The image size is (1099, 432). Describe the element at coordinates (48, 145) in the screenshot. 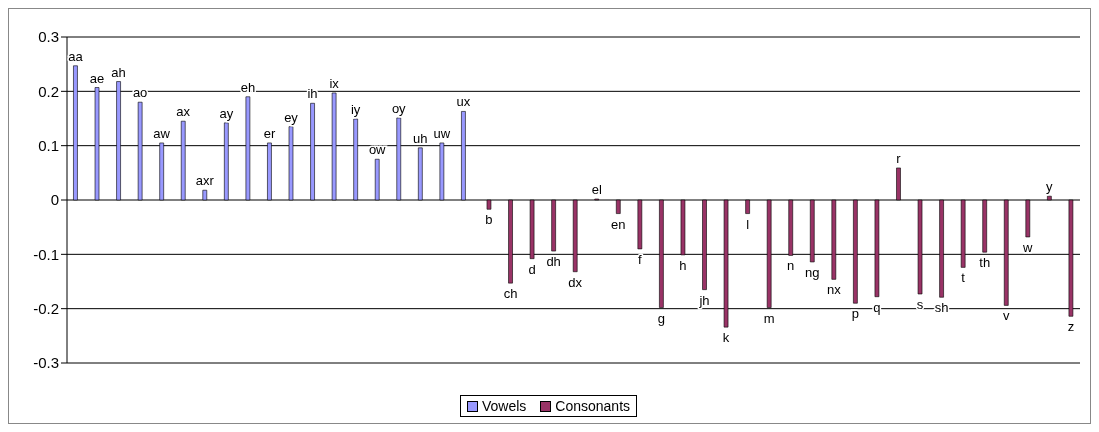

I see `y-tick-label: 0.1` at that location.